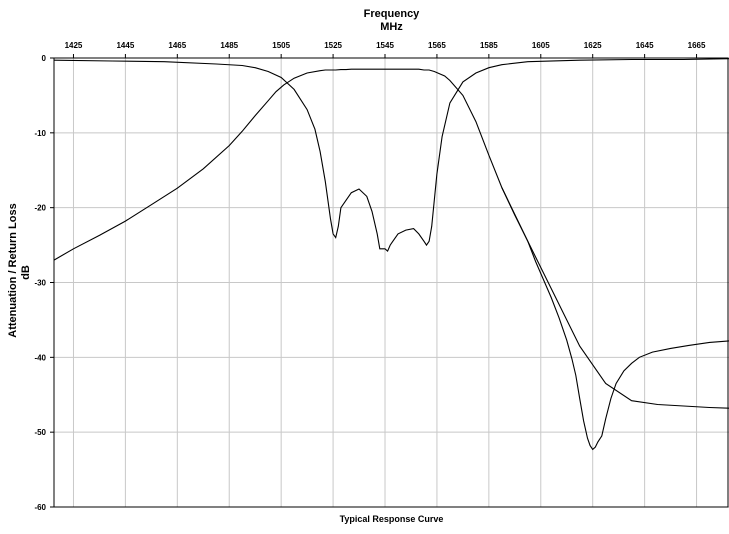 This screenshot has width=729, height=534. What do you see at coordinates (125, 45) in the screenshot?
I see `x-tick-label: 1445` at bounding box center [125, 45].